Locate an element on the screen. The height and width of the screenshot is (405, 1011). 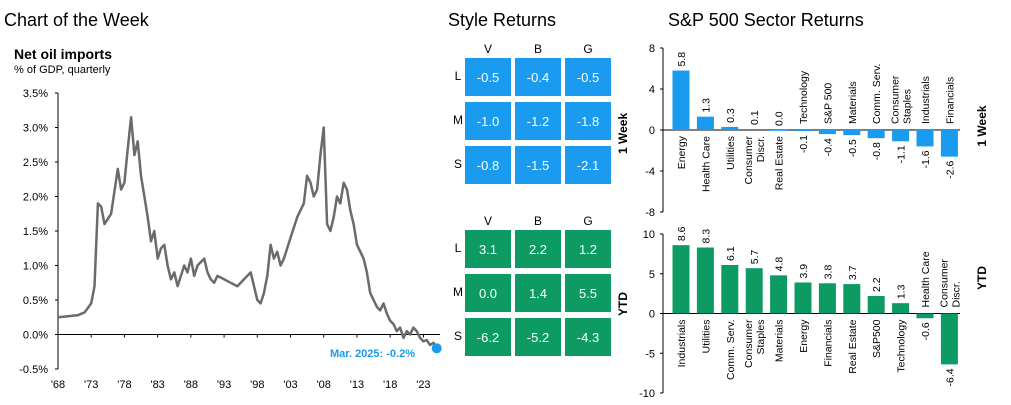
style-cell: -6.2 is located at coordinates (488, 337).